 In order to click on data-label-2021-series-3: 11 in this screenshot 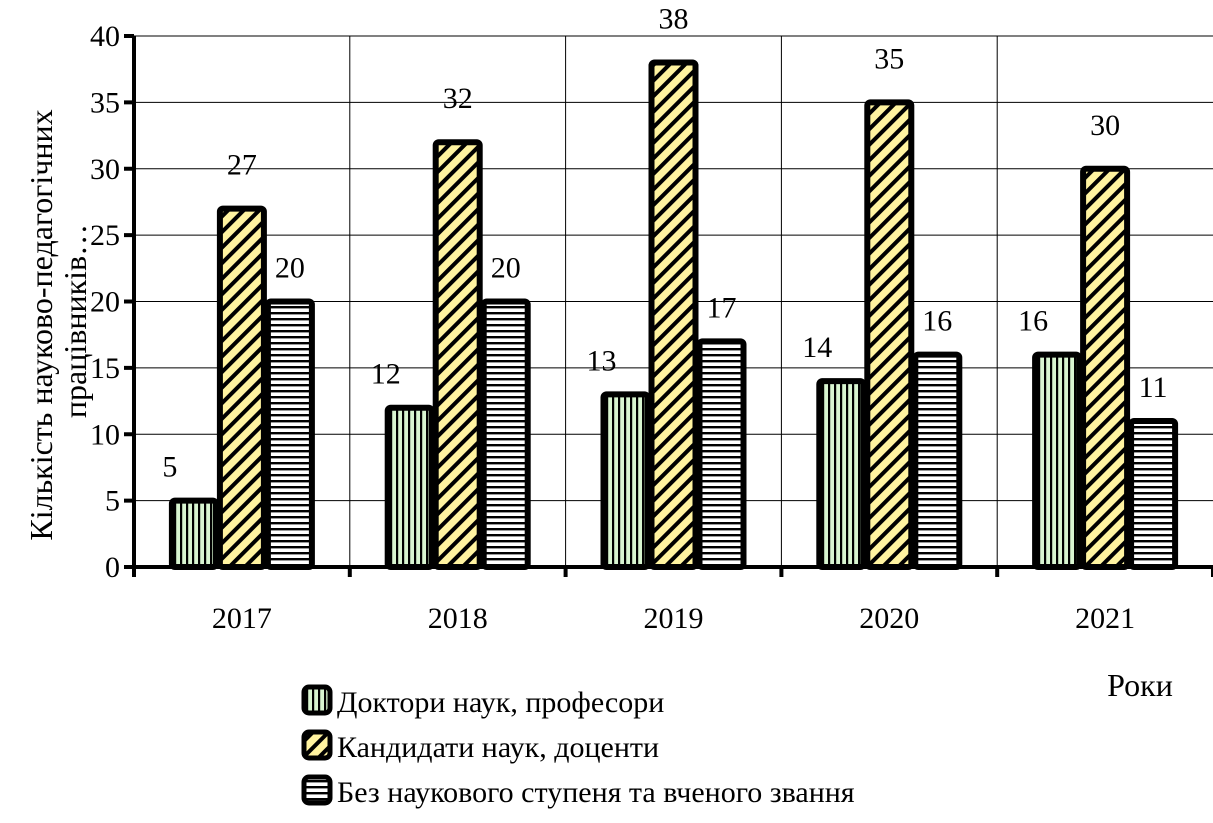, I will do `click(1153, 387)`.